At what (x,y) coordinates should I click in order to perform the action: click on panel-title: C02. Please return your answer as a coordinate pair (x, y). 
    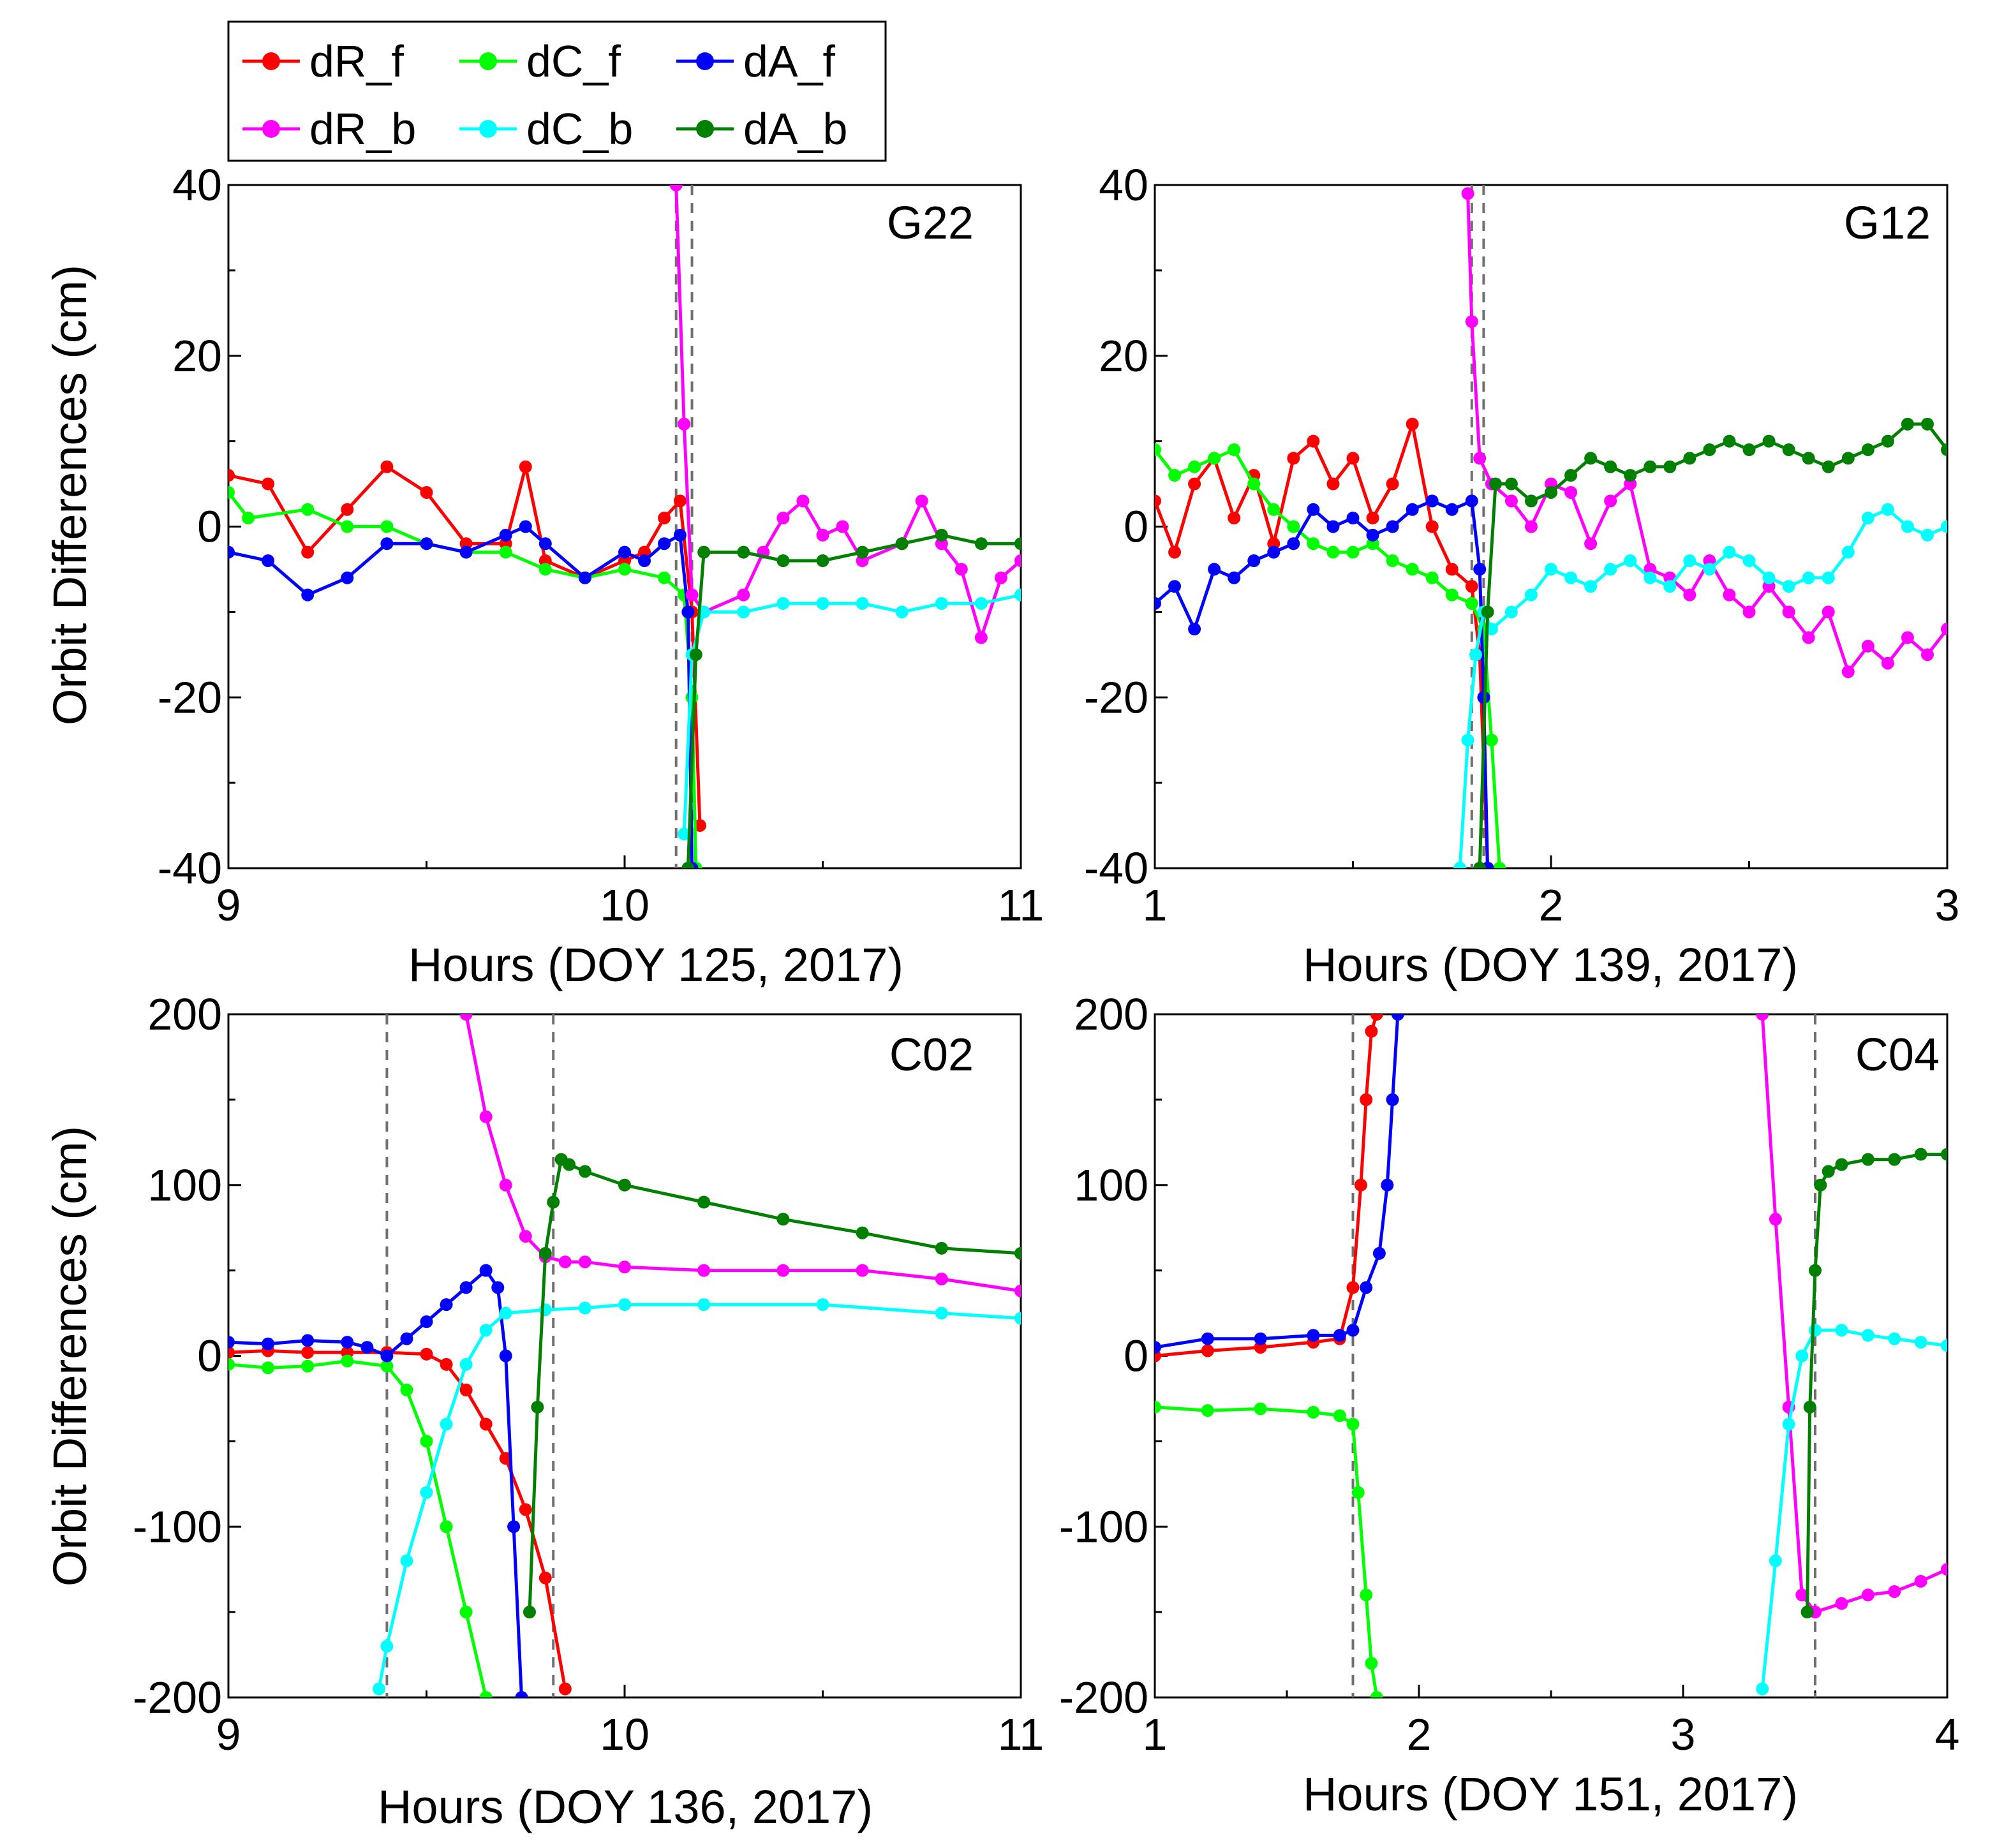
    Looking at the image, I should click on (931, 1055).